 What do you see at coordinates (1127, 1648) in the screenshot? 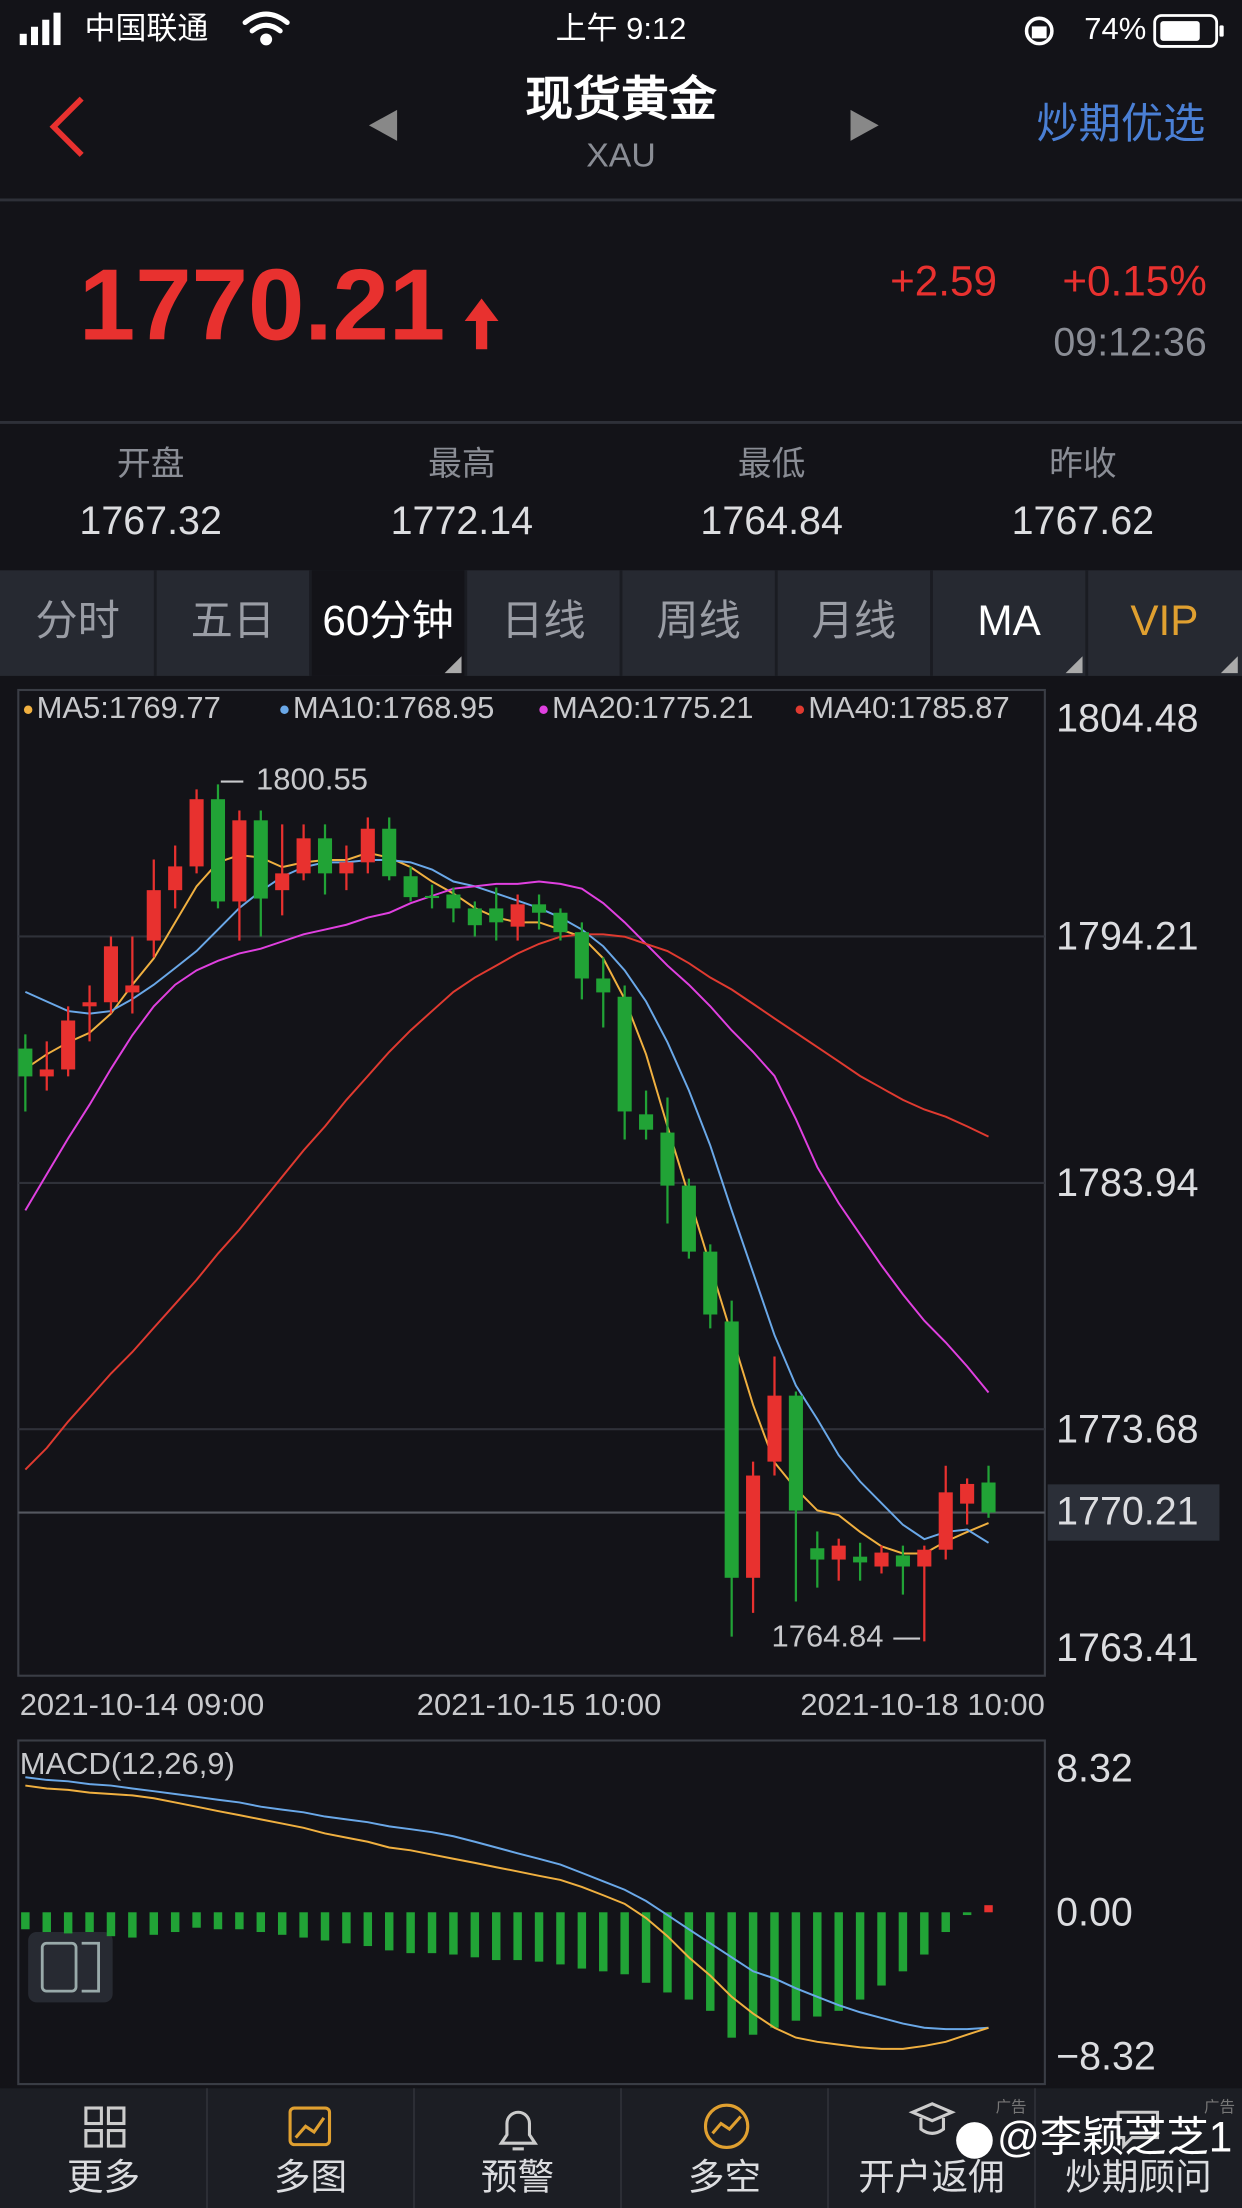
I see `y-tick-label: 1763.41` at bounding box center [1127, 1648].